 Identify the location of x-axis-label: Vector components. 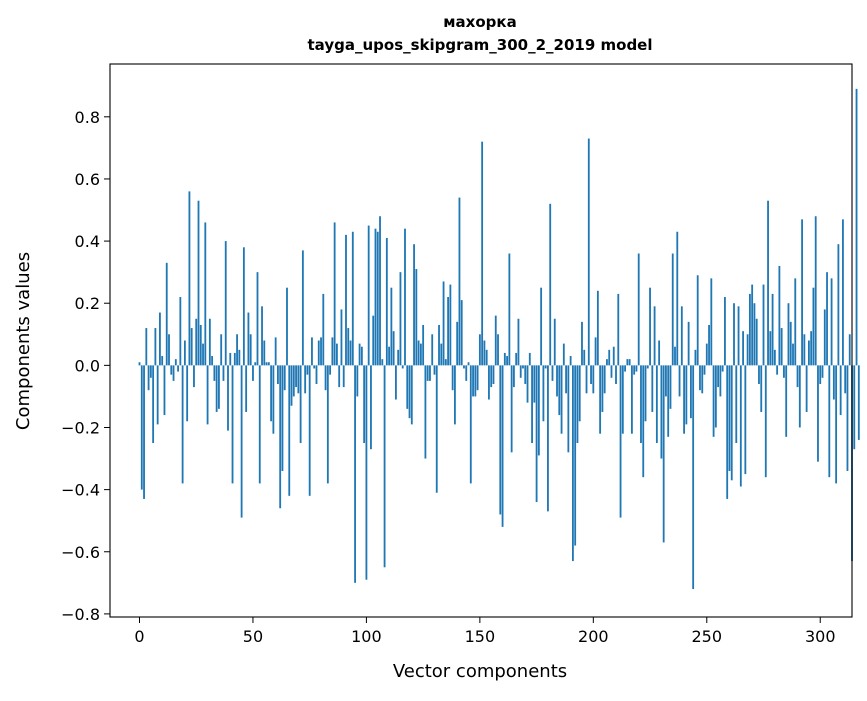
(480, 671).